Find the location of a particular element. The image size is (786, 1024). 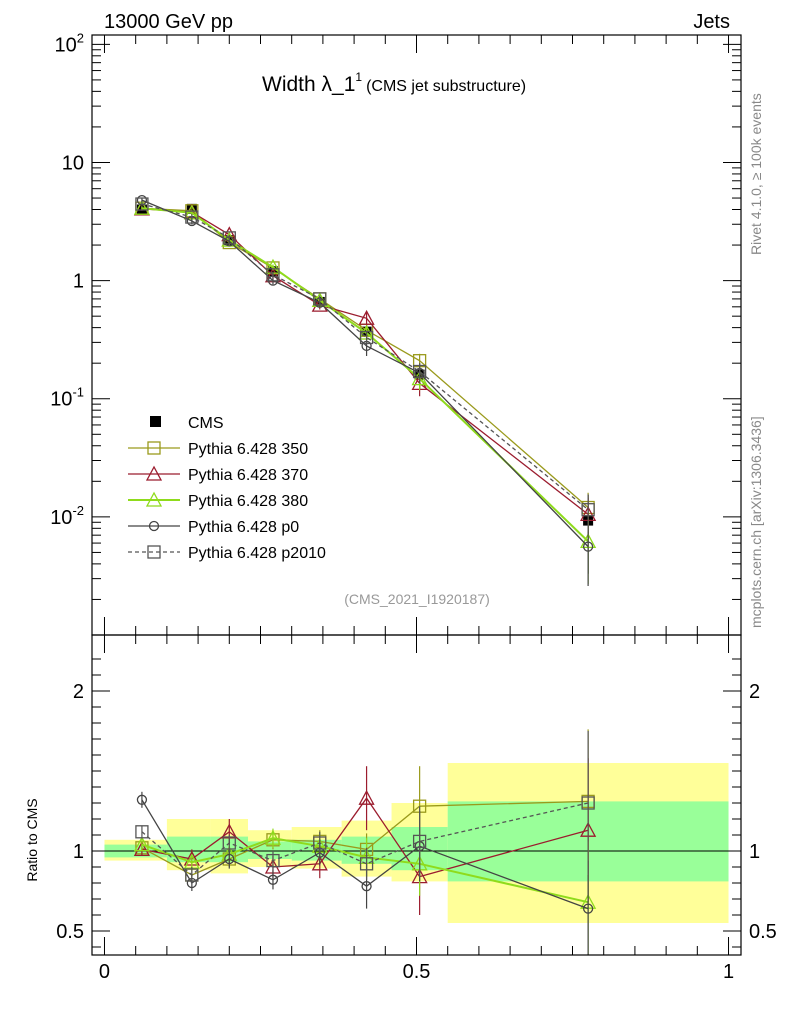

legend-label-p350: Pythia 6.428 350 is located at coordinates (248, 449).